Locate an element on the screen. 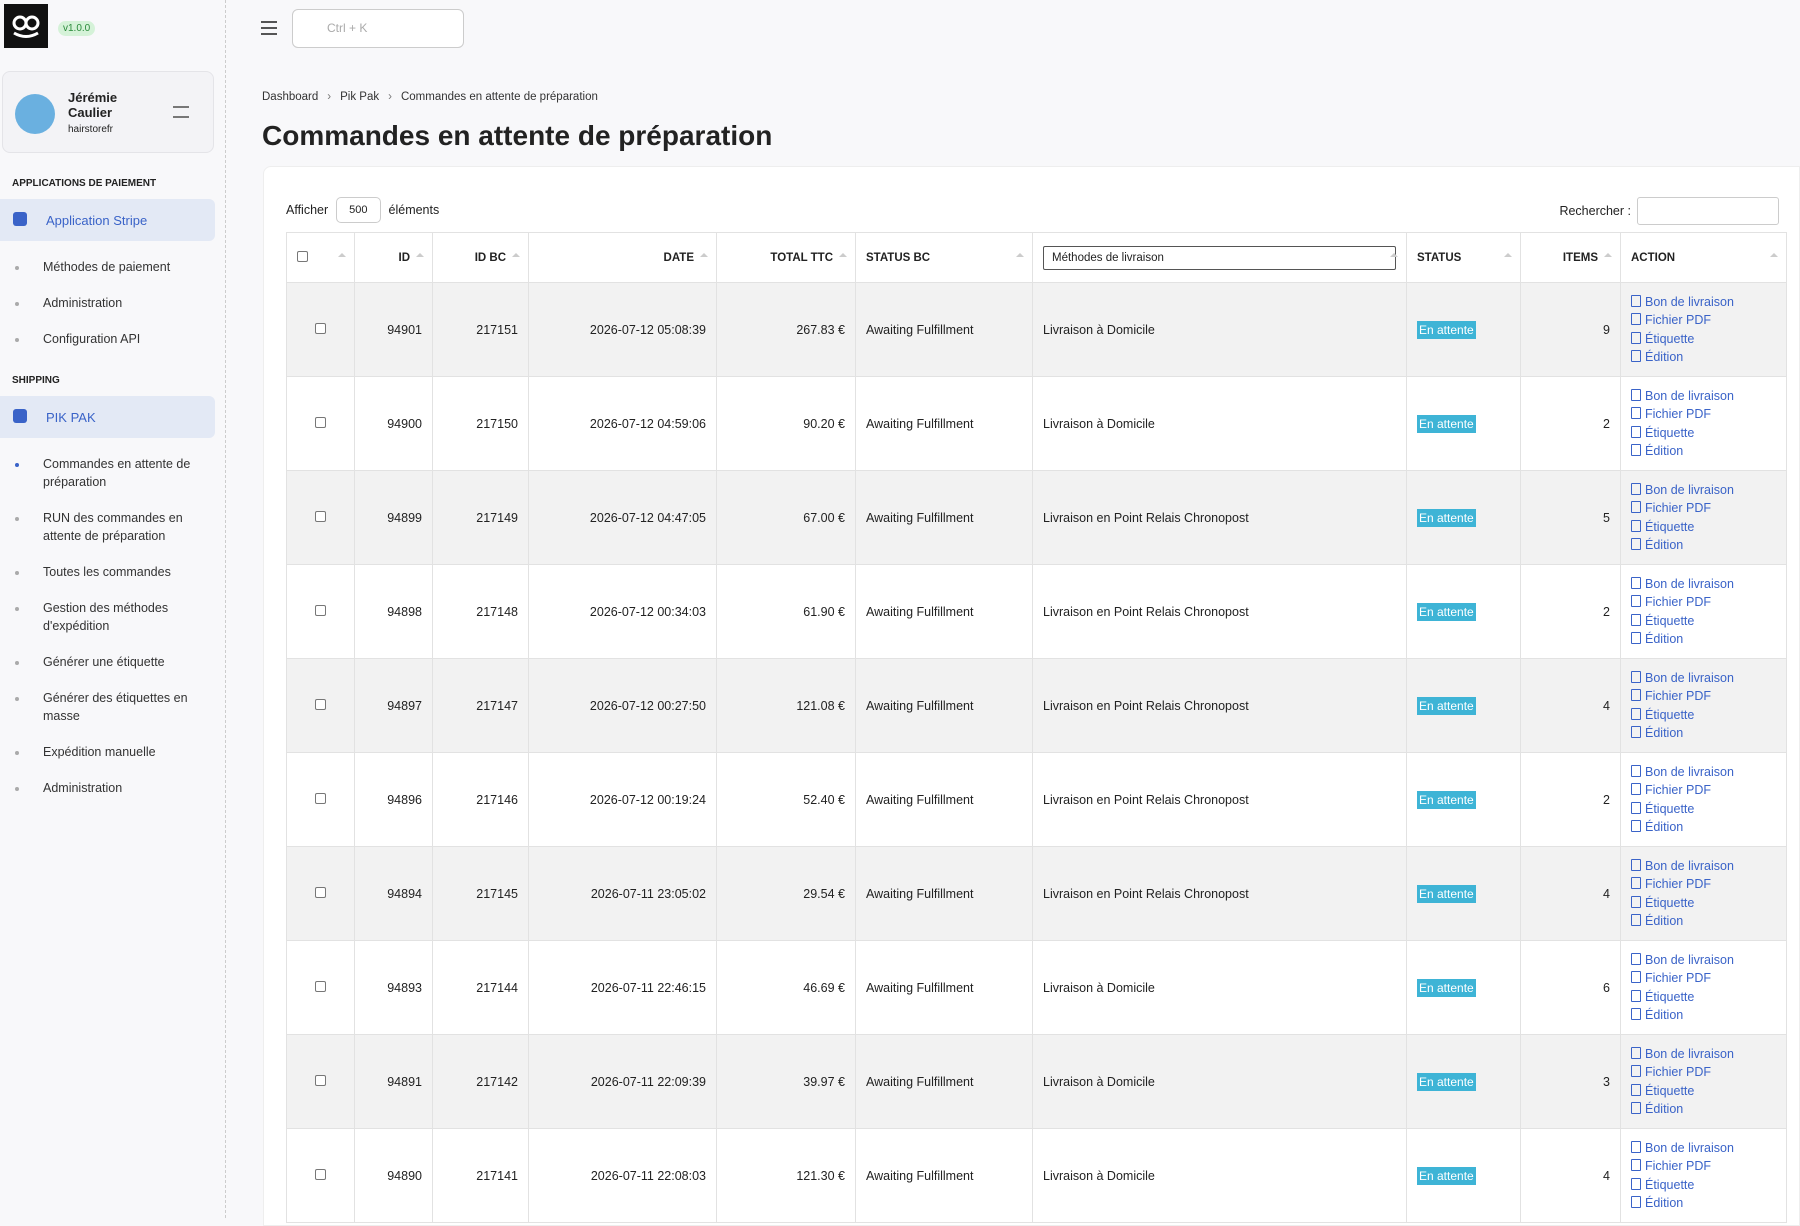  cell: 217148 is located at coordinates (480, 611).